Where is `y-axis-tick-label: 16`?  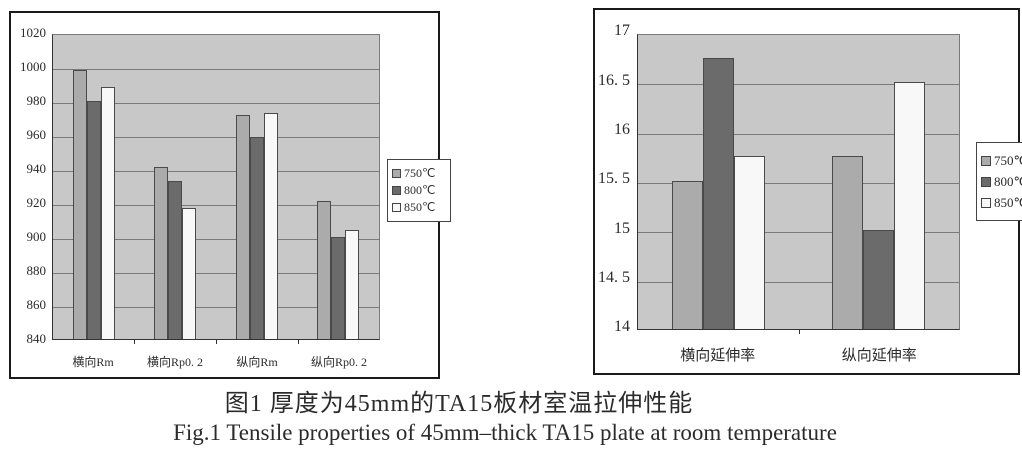
y-axis-tick-label: 16 is located at coordinates (622, 130).